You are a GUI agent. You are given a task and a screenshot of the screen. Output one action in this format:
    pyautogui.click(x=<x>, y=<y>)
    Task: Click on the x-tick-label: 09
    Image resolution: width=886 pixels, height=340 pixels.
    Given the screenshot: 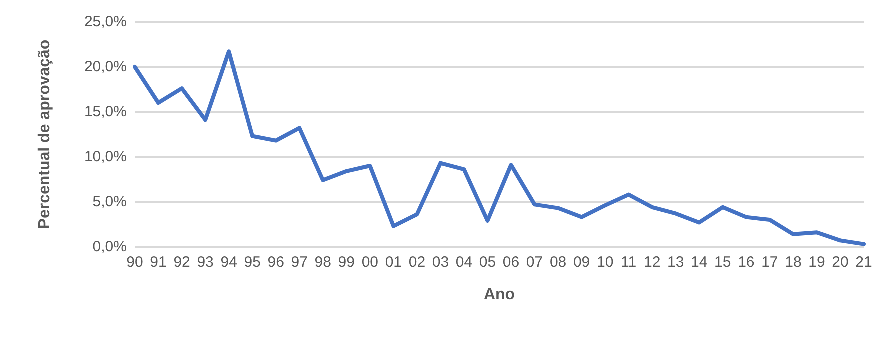 What is the action you would take?
    pyautogui.click(x=581, y=262)
    